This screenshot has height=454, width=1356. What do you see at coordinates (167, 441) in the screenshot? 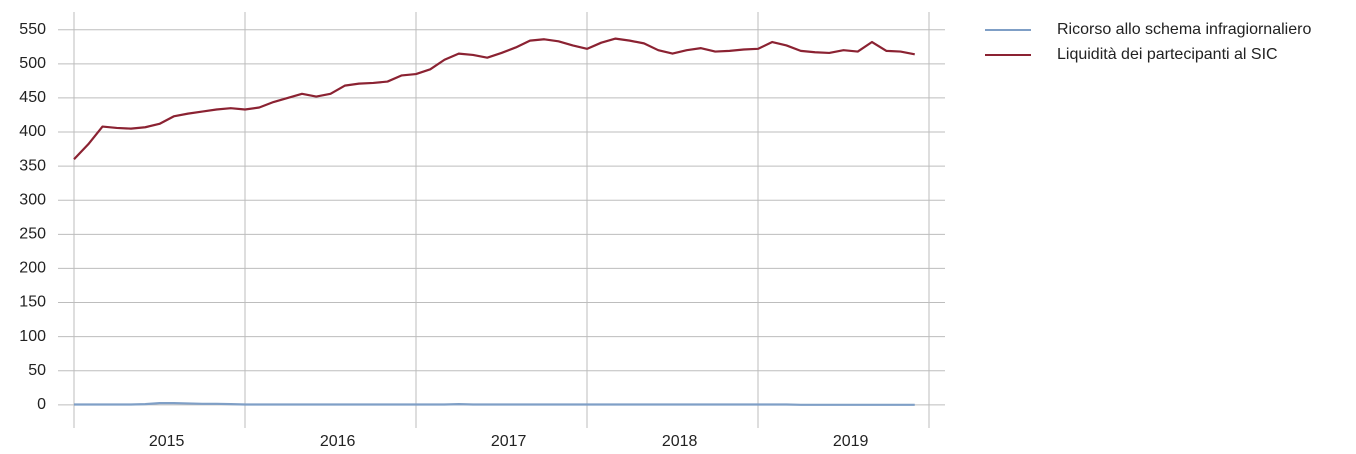
I see `x-tick-label: 2015` at bounding box center [167, 441].